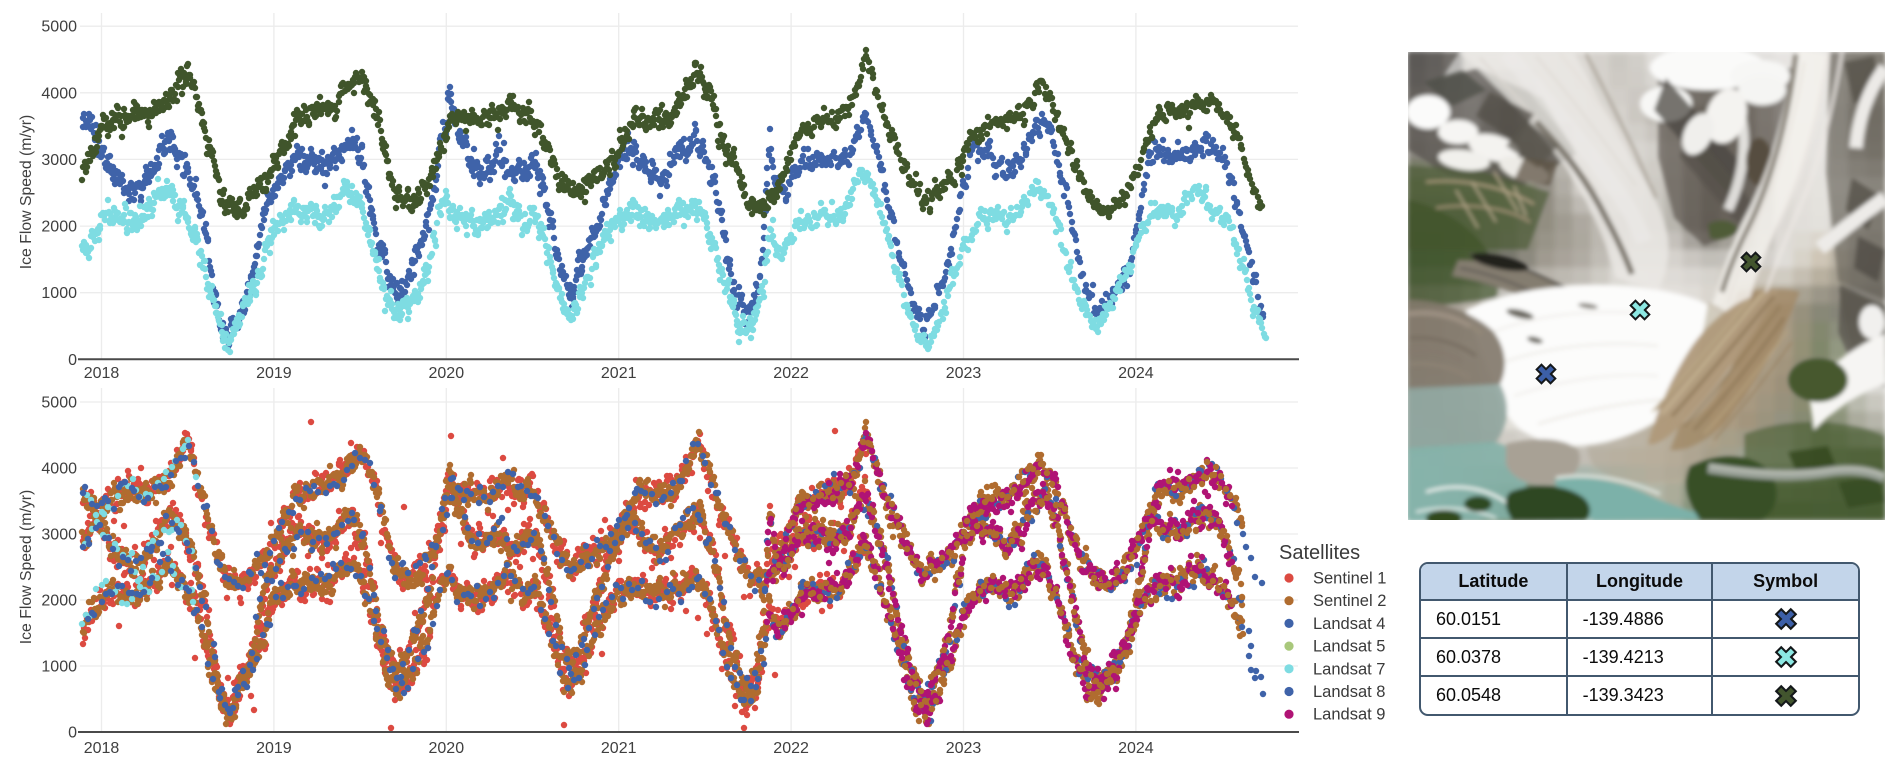 Image resolution: width=1892 pixels, height=770 pixels. I want to click on svg-text: Sentinel 2, so click(1349, 601).